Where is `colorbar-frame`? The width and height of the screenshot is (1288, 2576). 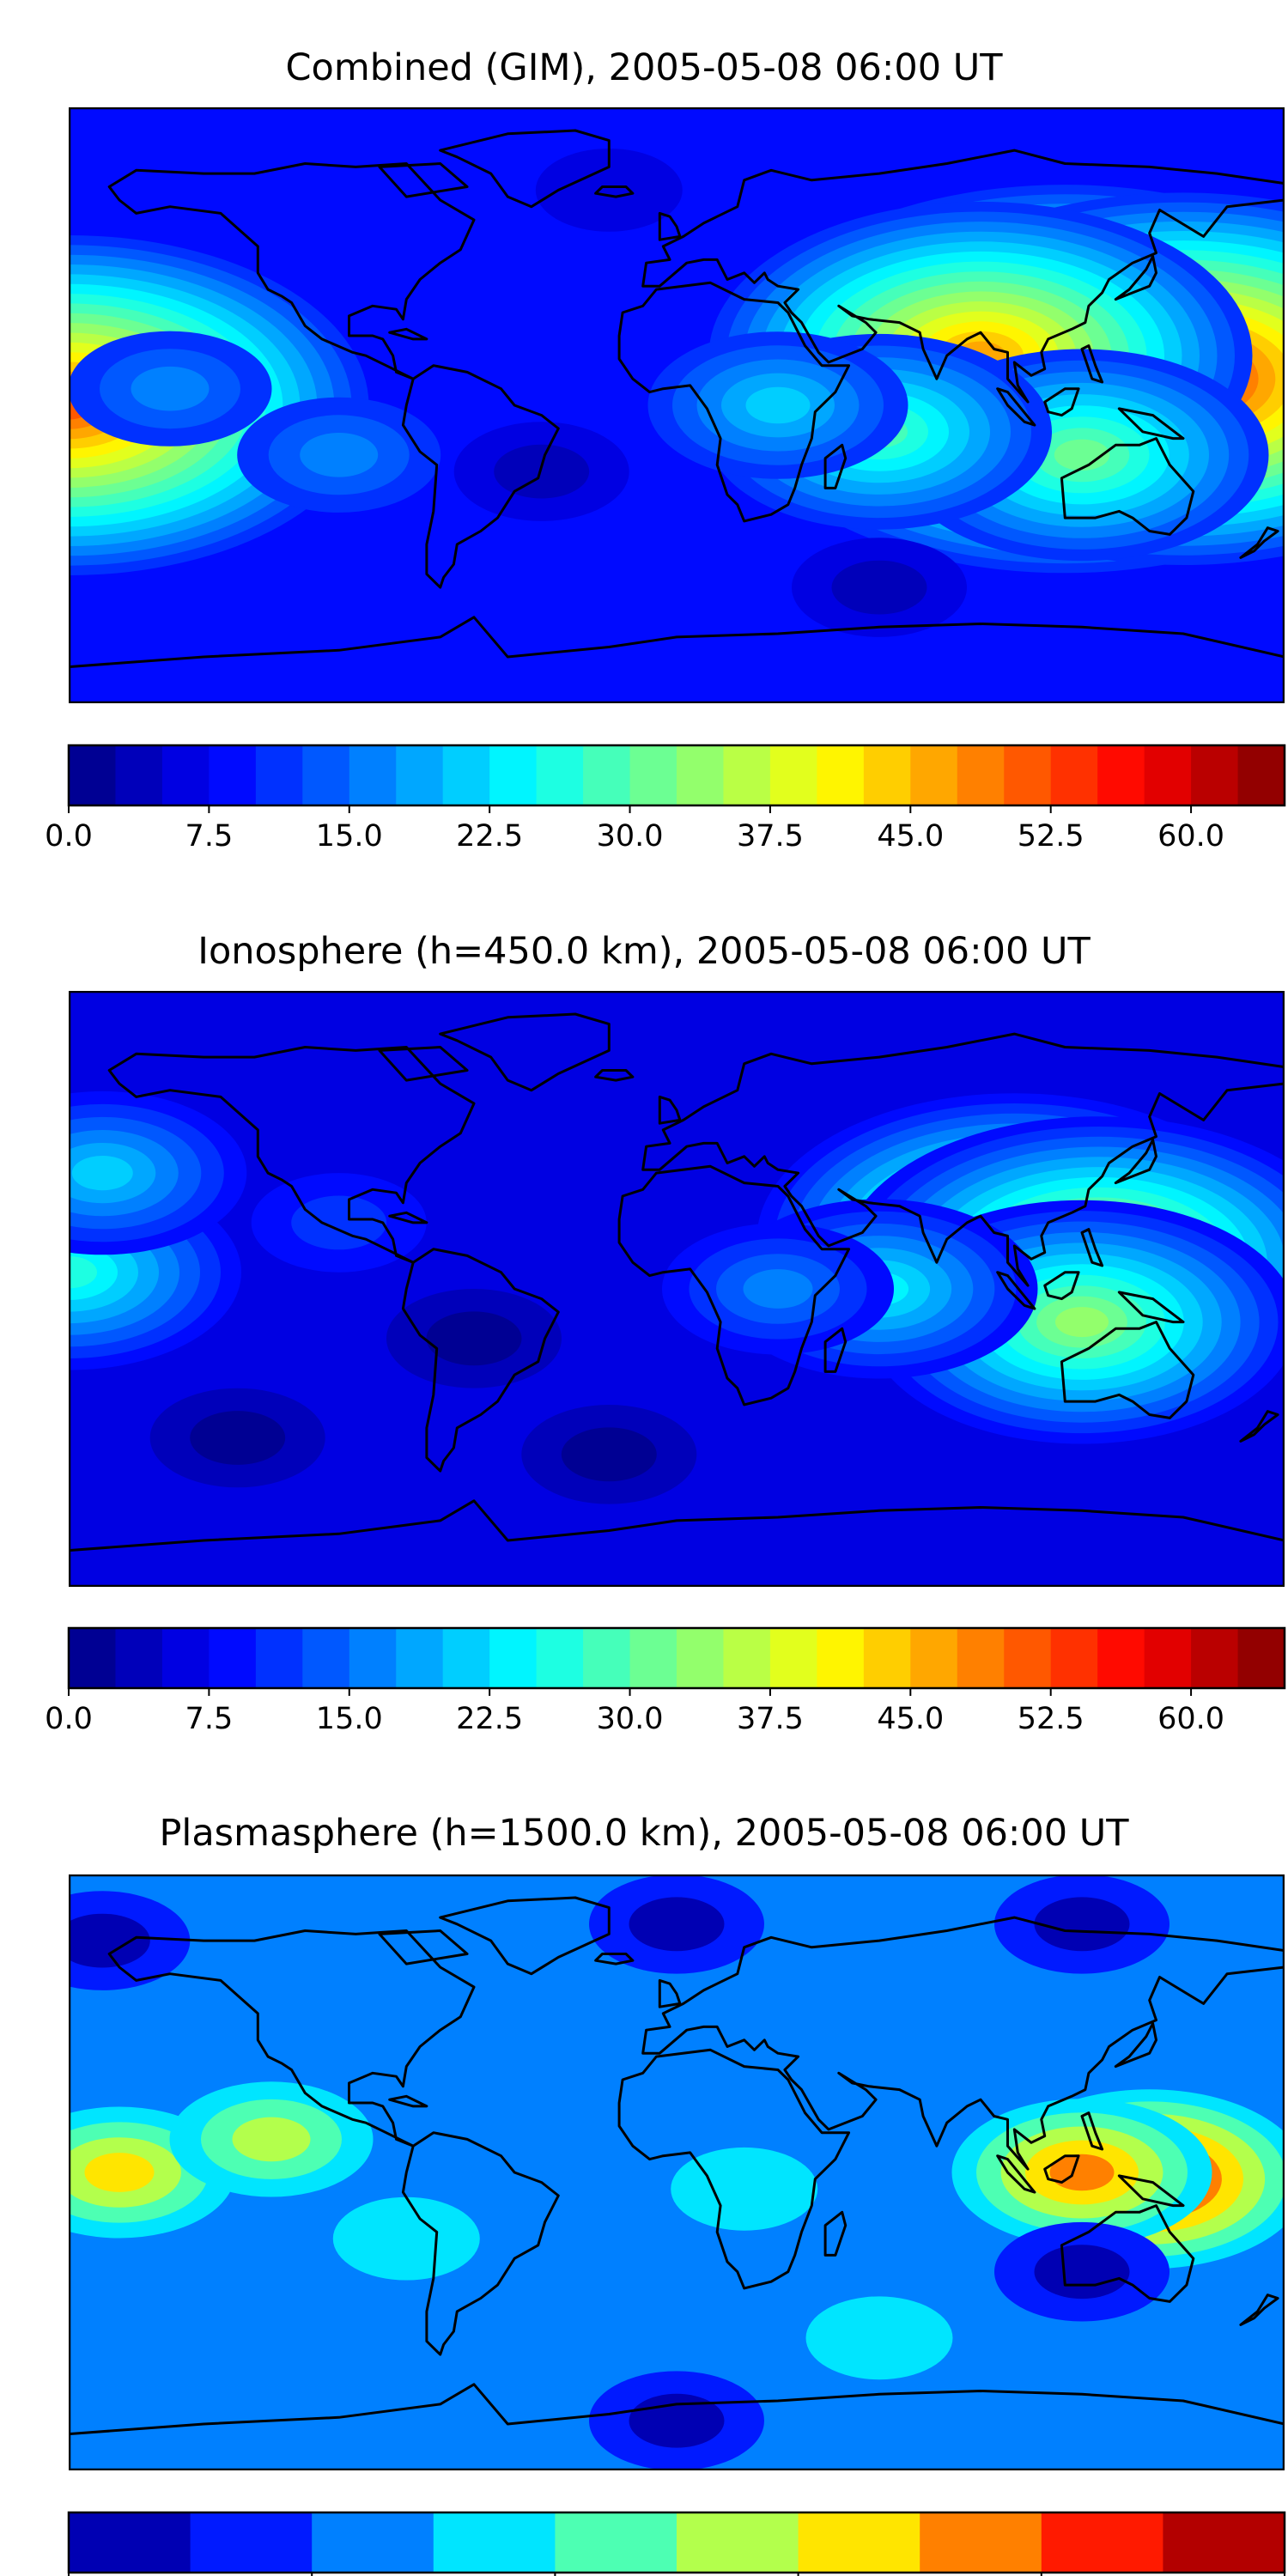 colorbar-frame is located at coordinates (676, 2543).